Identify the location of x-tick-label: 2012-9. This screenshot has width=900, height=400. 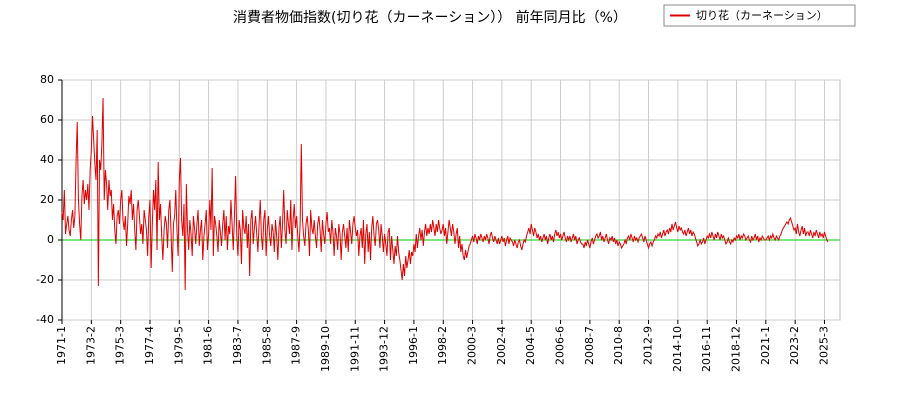
(648, 345).